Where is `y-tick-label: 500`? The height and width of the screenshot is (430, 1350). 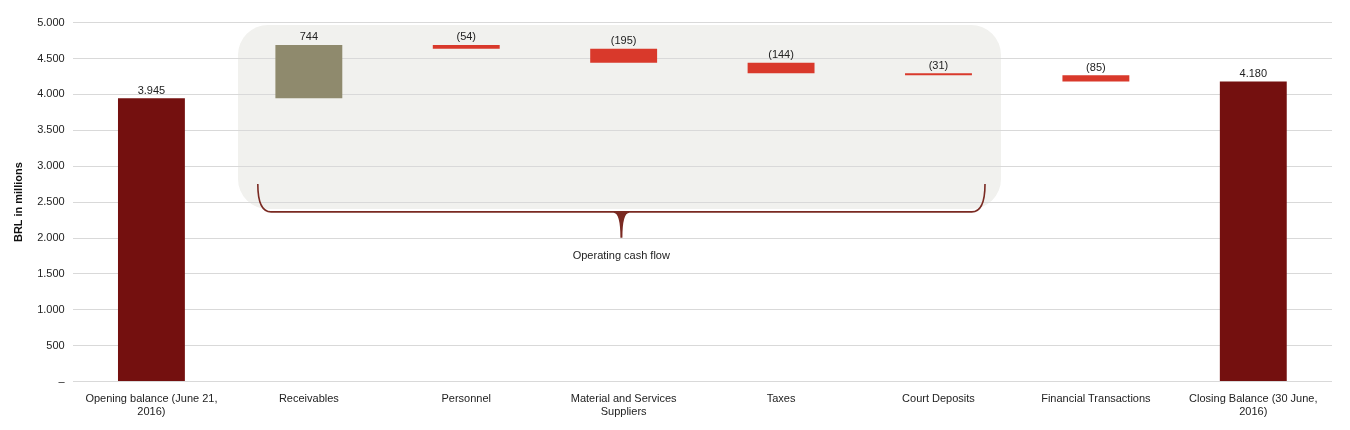 y-tick-label: 500 is located at coordinates (55, 344).